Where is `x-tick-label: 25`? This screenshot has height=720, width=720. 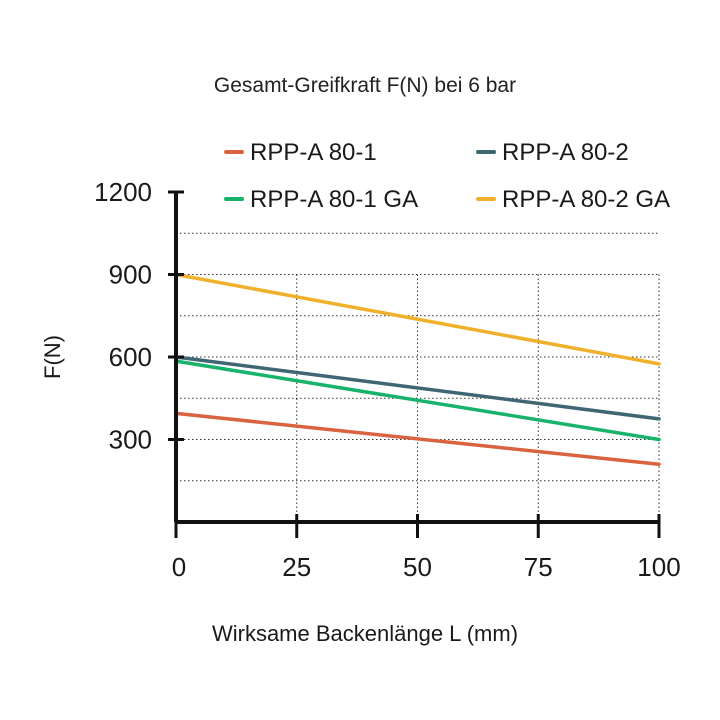
x-tick-label: 25 is located at coordinates (296, 567).